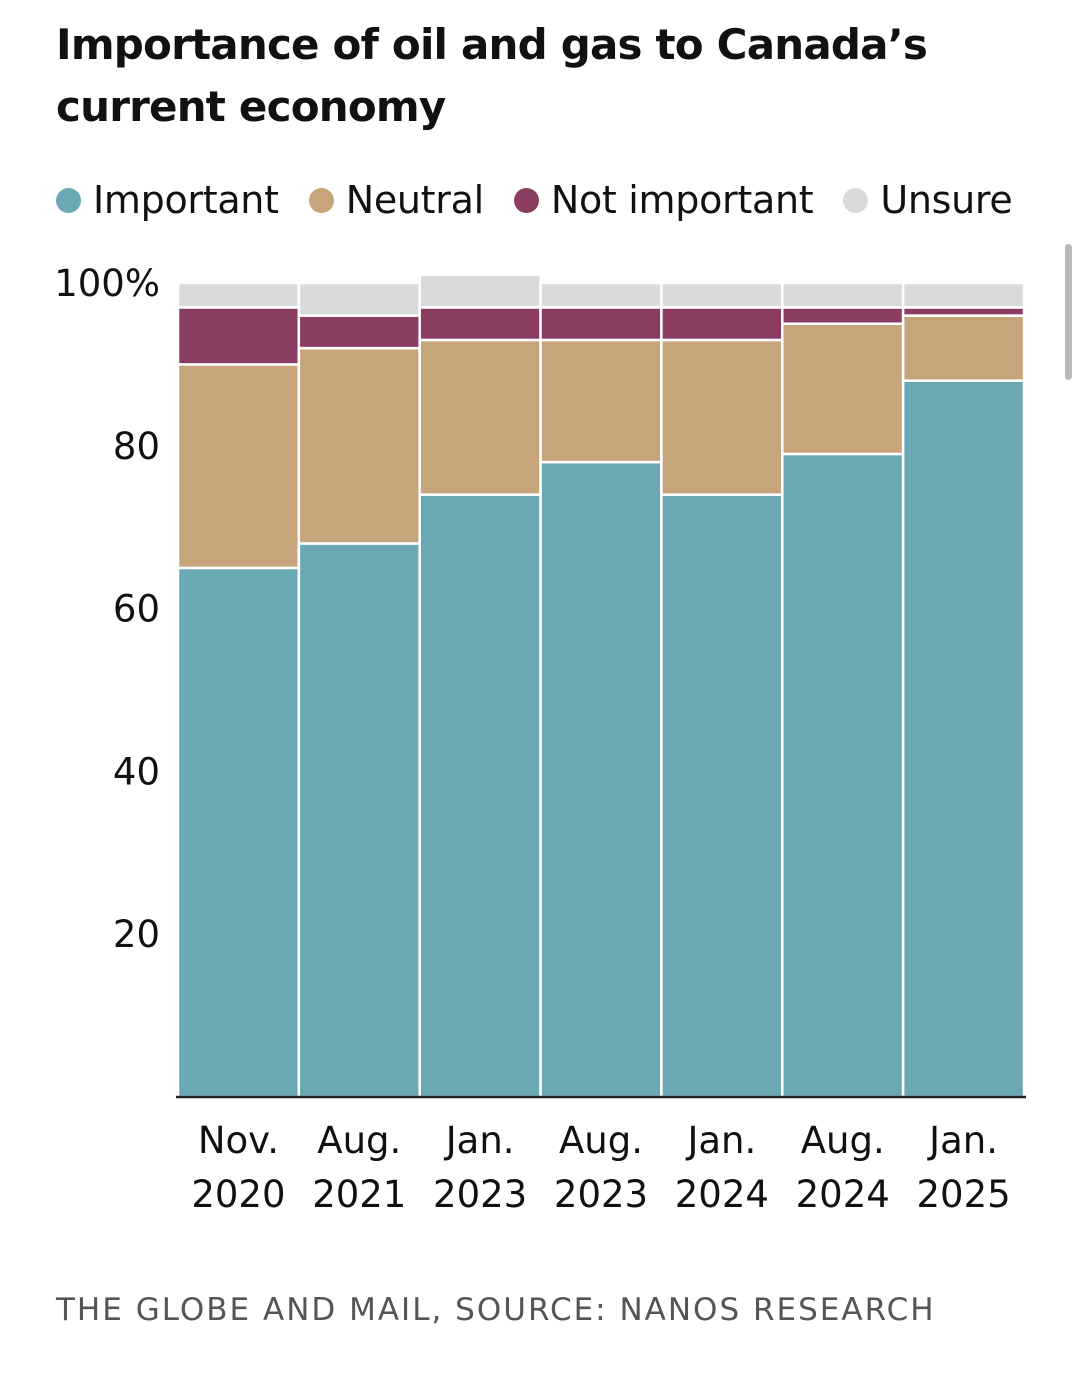 This screenshot has height=1376, width=1080. What do you see at coordinates (963, 1194) in the screenshot?
I see `x-tick-label: 2025` at bounding box center [963, 1194].